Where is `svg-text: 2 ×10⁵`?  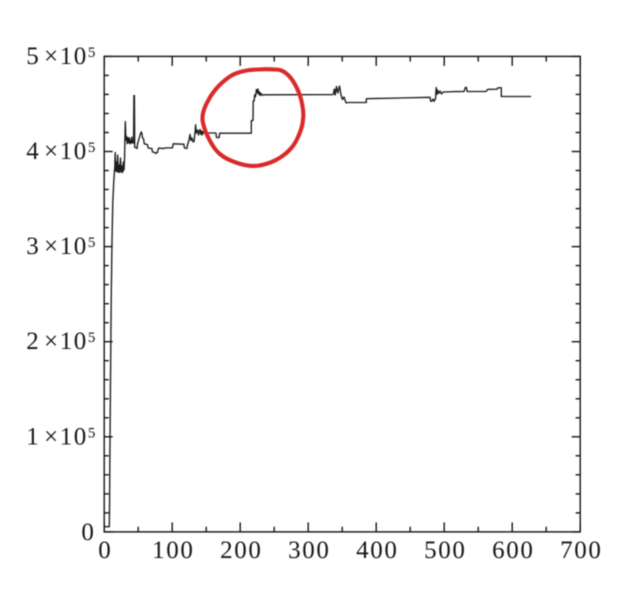
svg-text: 2 ×10⁵ is located at coordinates (61, 341).